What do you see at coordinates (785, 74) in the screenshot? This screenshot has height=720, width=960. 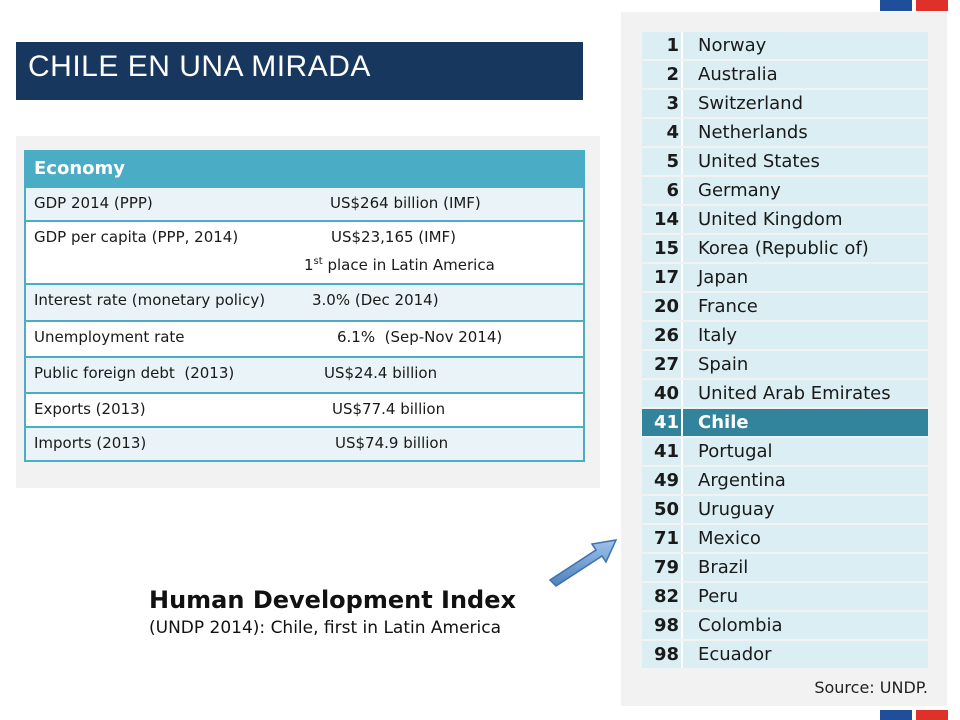 I see `ranking-row: 2 Australia` at bounding box center [785, 74].